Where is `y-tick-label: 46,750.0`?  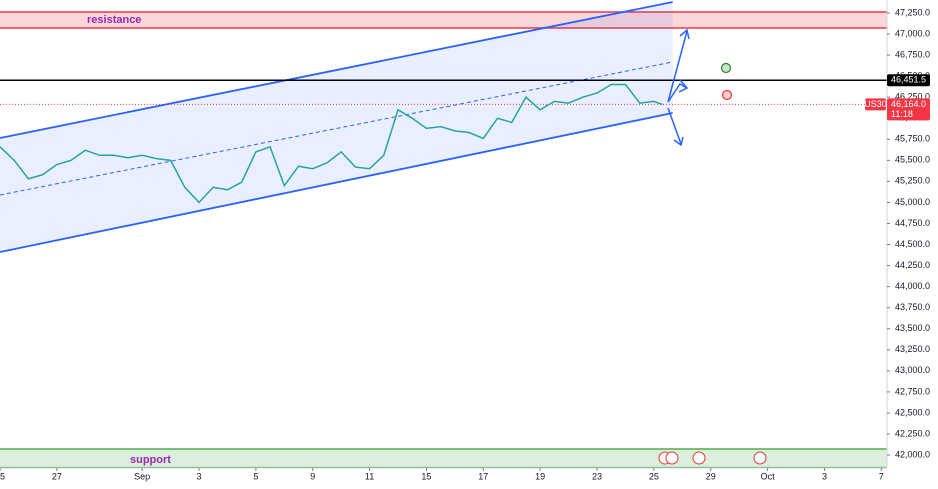 y-tick-label: 46,750.0 is located at coordinates (912, 54).